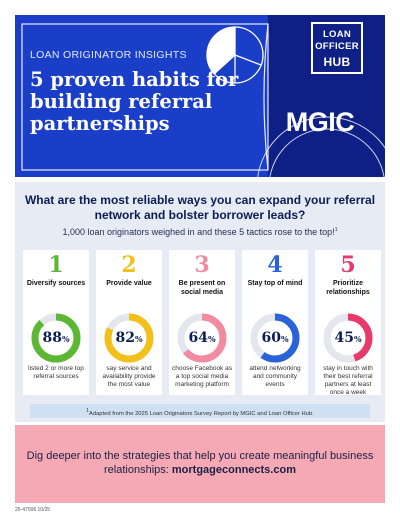 This screenshot has width=400, height=518. I want to click on eyebrow-text: LOAN ORIGINATOR INSIGHTS, so click(108, 55).